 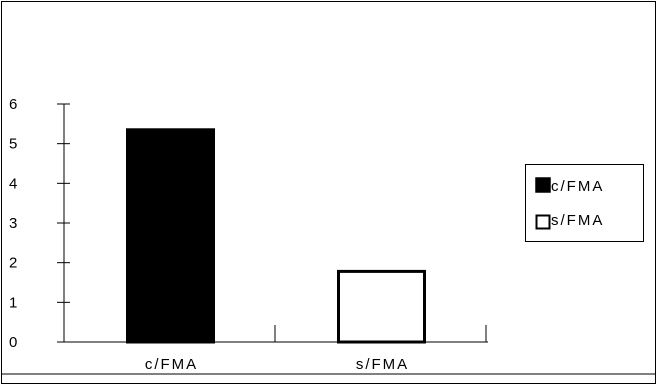 What do you see at coordinates (275, 333) in the screenshot?
I see `x-ticks` at bounding box center [275, 333].